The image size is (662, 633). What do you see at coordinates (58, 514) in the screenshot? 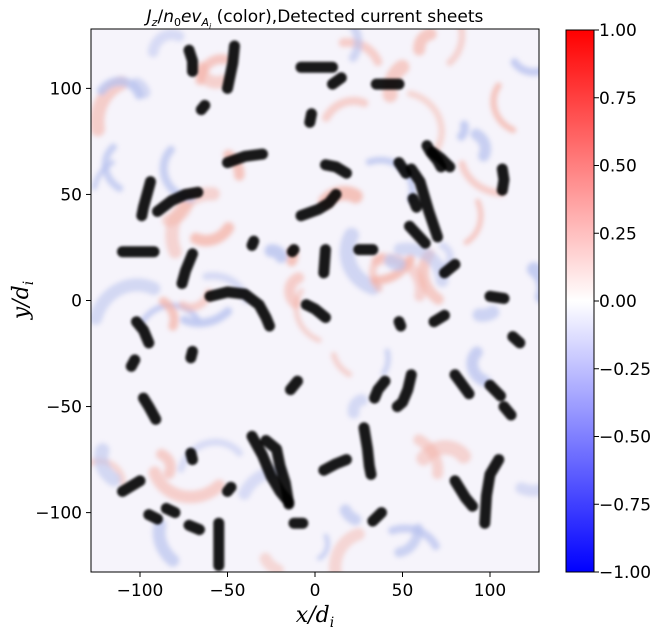
I see `y-tick-label: −100` at bounding box center [58, 514].